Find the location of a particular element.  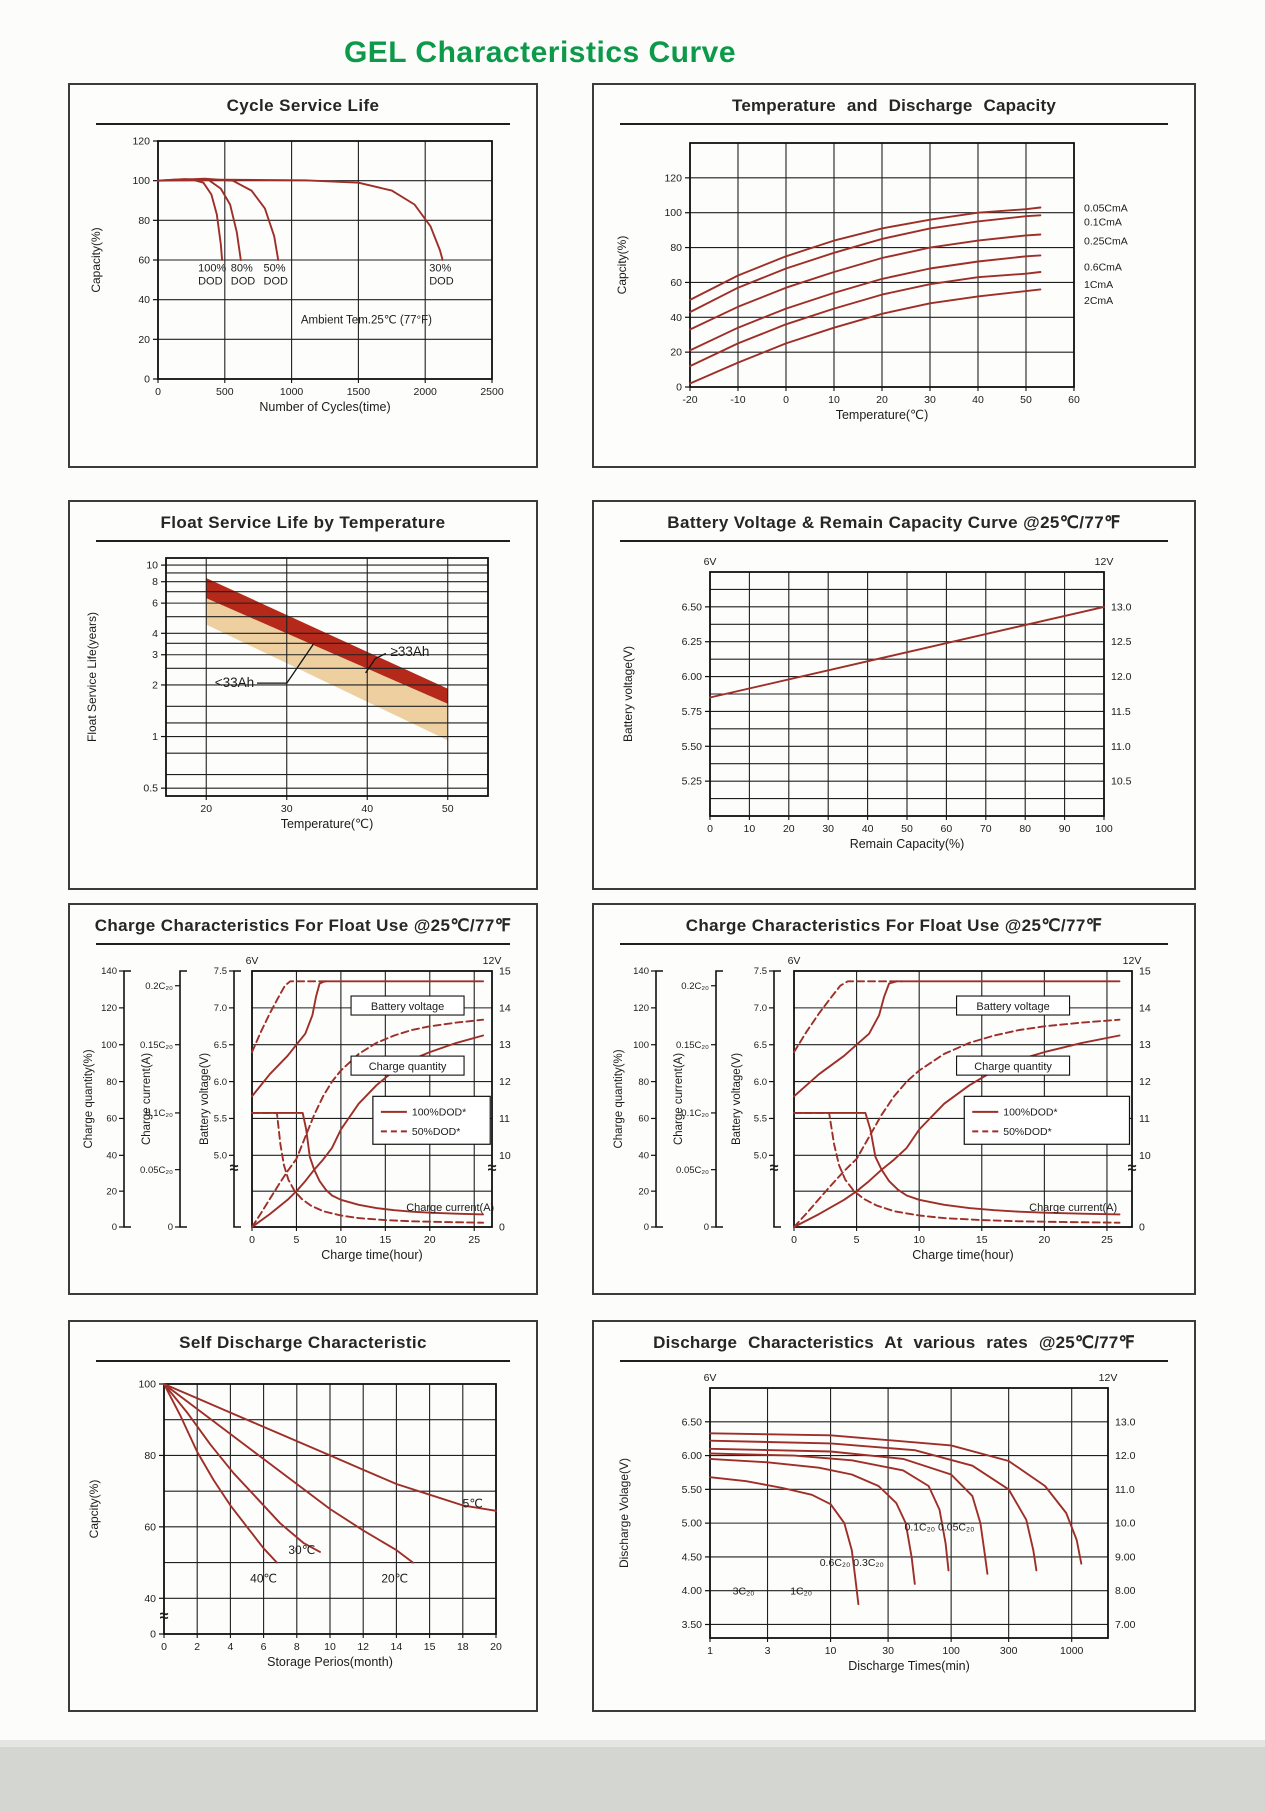

svg-text: 15 is located at coordinates (982, 1240).